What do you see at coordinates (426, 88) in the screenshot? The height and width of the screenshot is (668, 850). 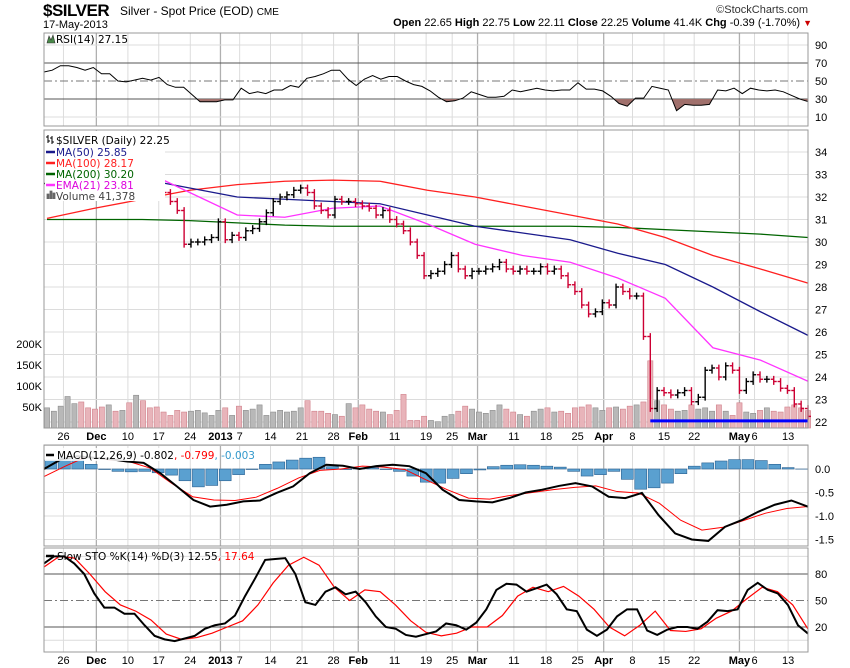 I see `rsi-line` at bounding box center [426, 88].